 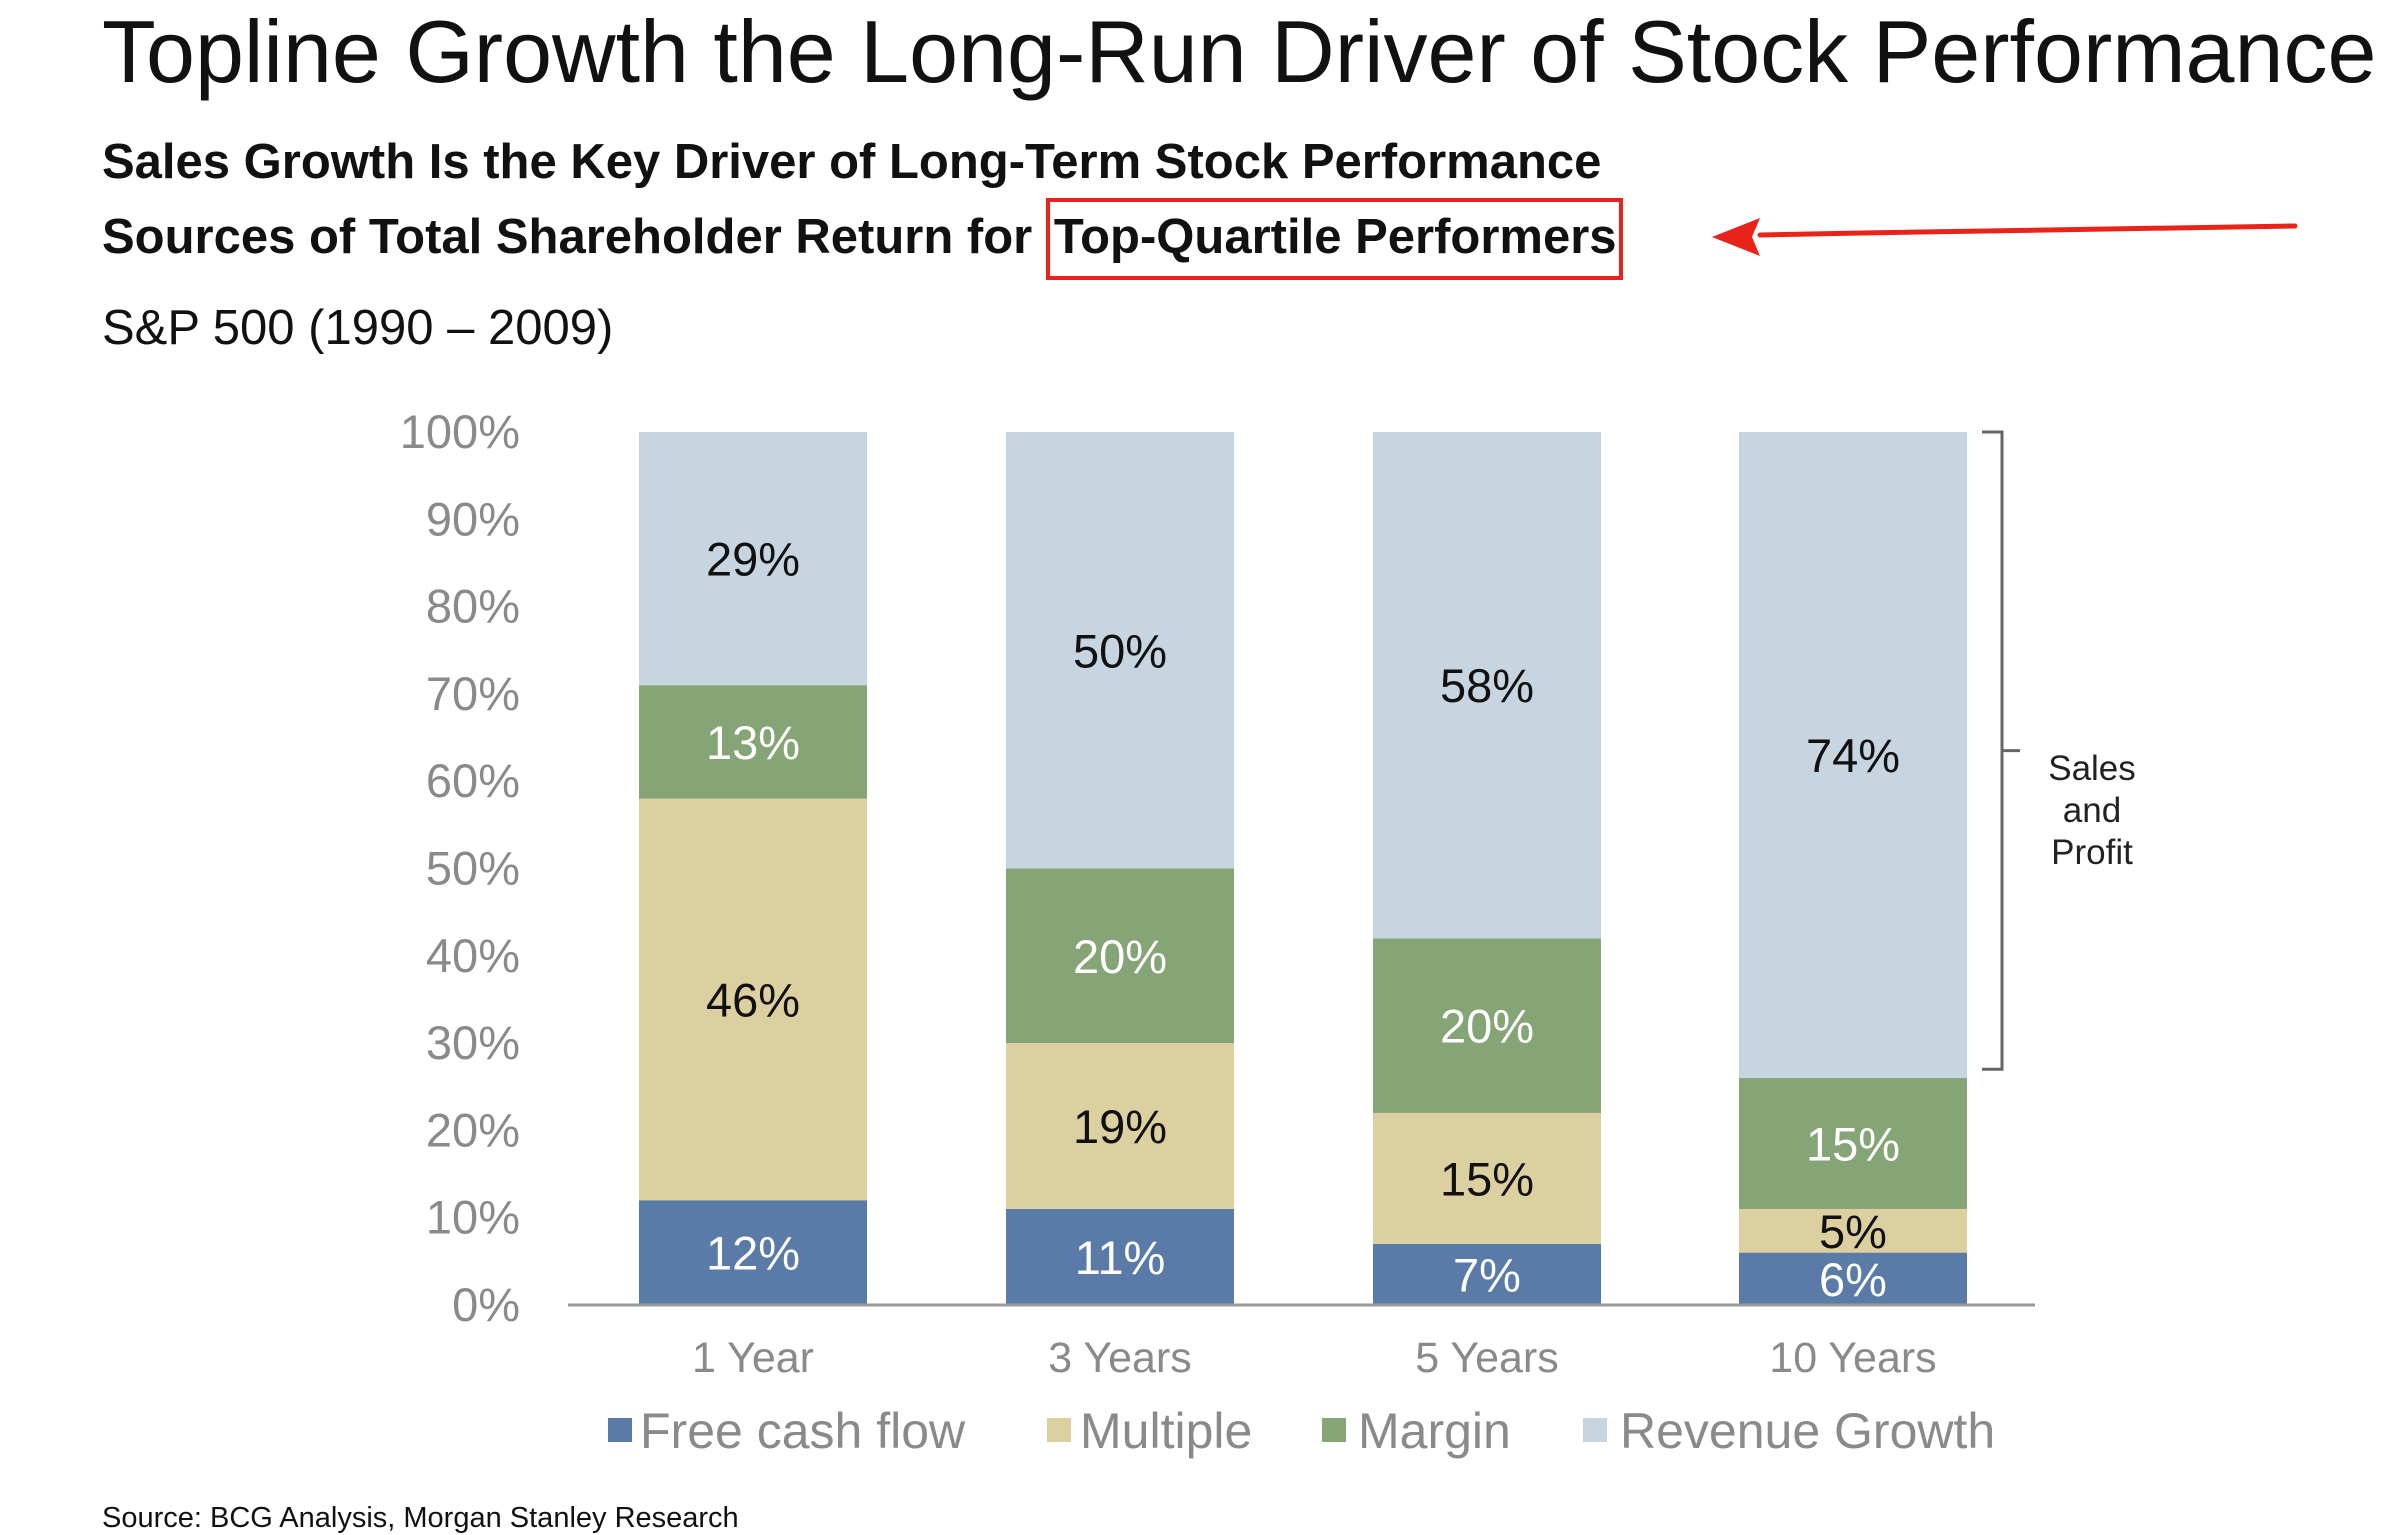 I want to click on x-tick-label: 1 Year, so click(x=753, y=1358).